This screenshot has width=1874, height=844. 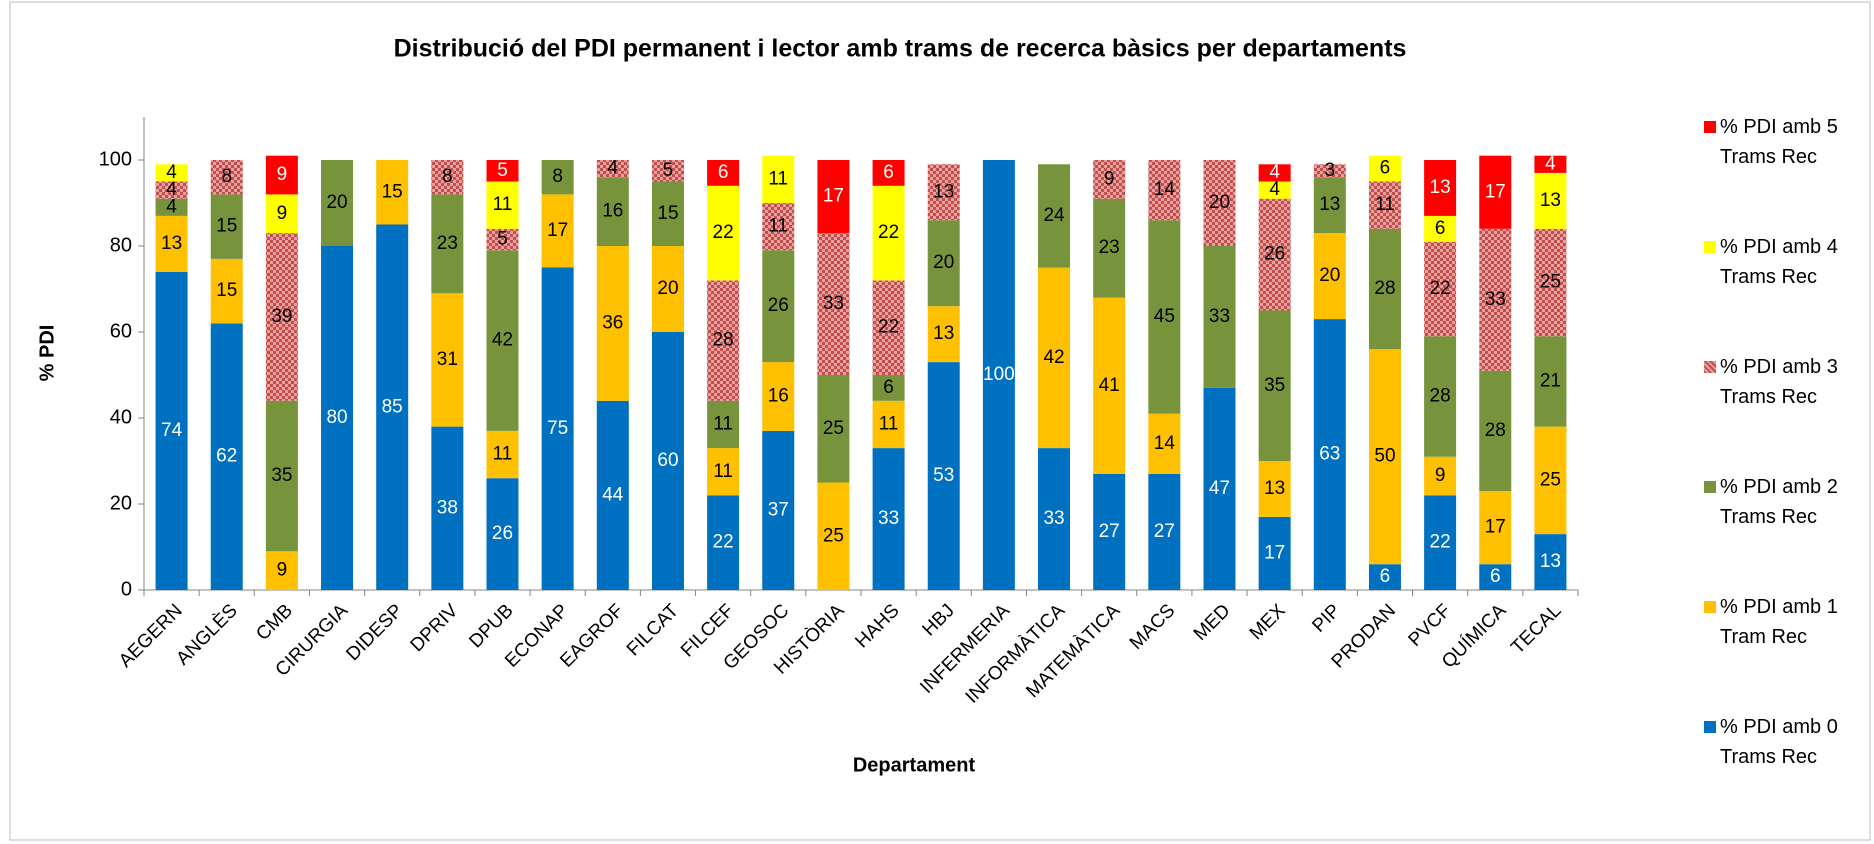 What do you see at coordinates (1326, 618) in the screenshot?
I see `x-tick-label: PIP` at bounding box center [1326, 618].